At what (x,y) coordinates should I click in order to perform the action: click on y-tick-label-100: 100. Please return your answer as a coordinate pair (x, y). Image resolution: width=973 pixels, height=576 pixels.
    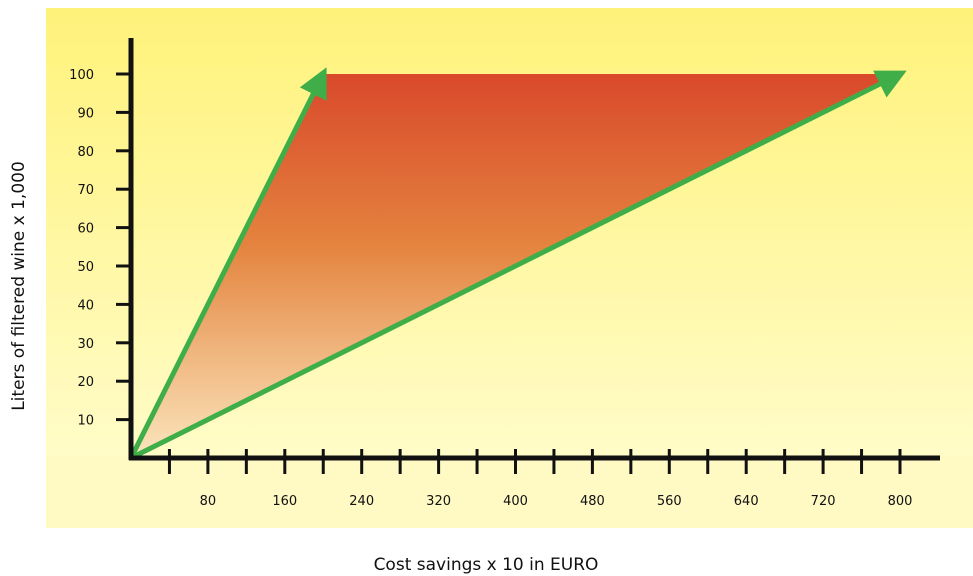
    Looking at the image, I should click on (81, 75).